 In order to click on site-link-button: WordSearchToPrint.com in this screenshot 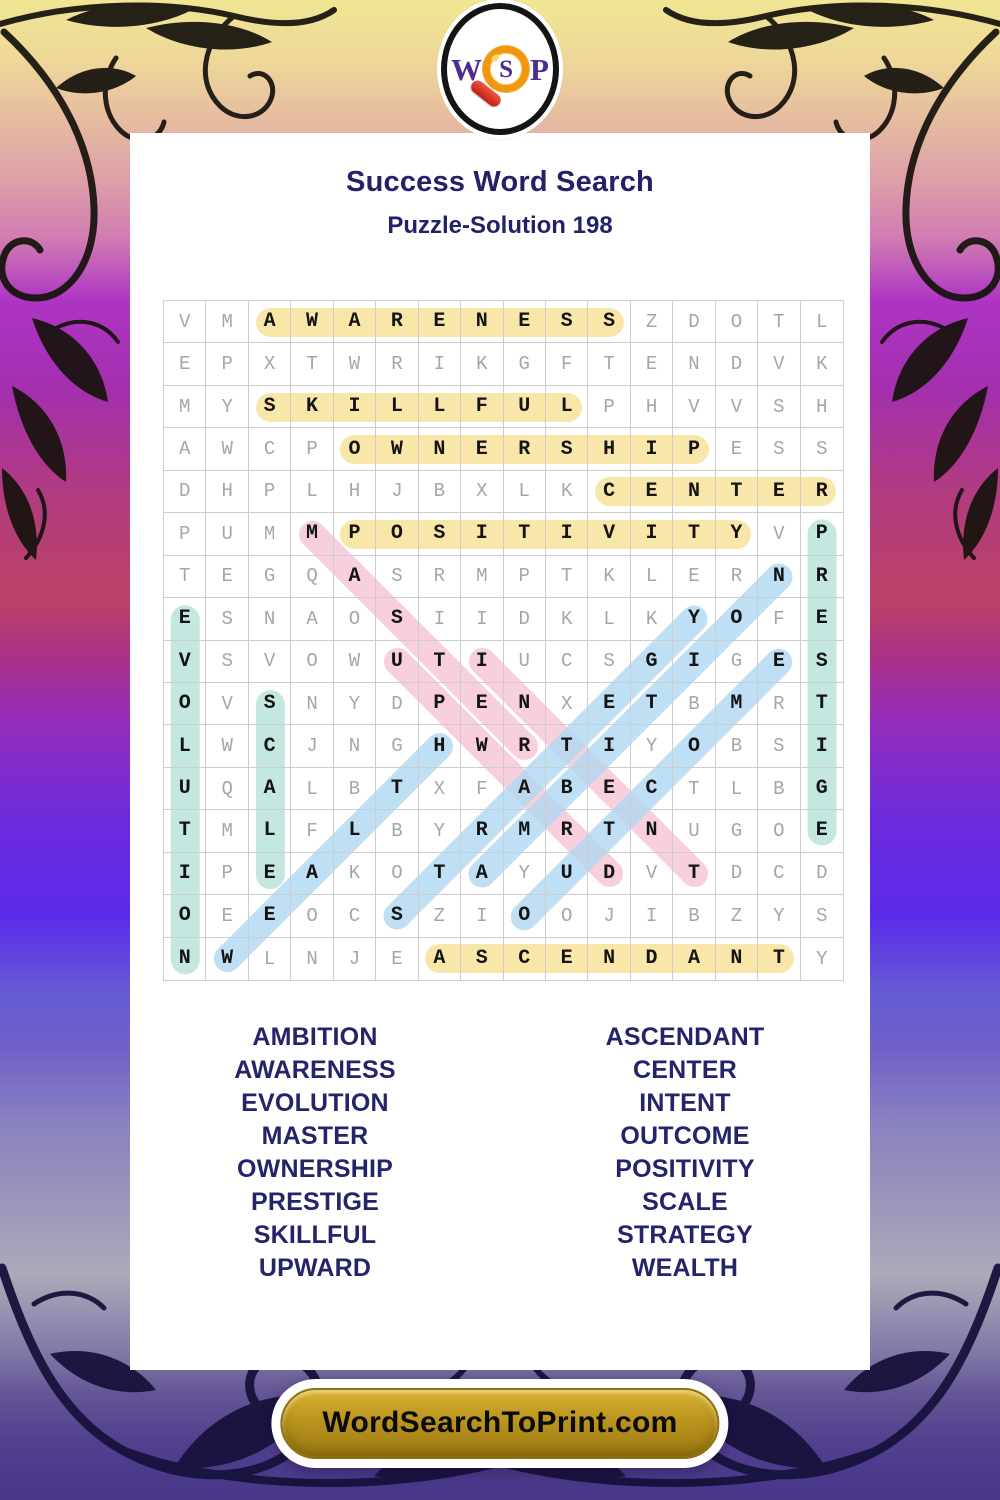, I will do `click(500, 1423)`.